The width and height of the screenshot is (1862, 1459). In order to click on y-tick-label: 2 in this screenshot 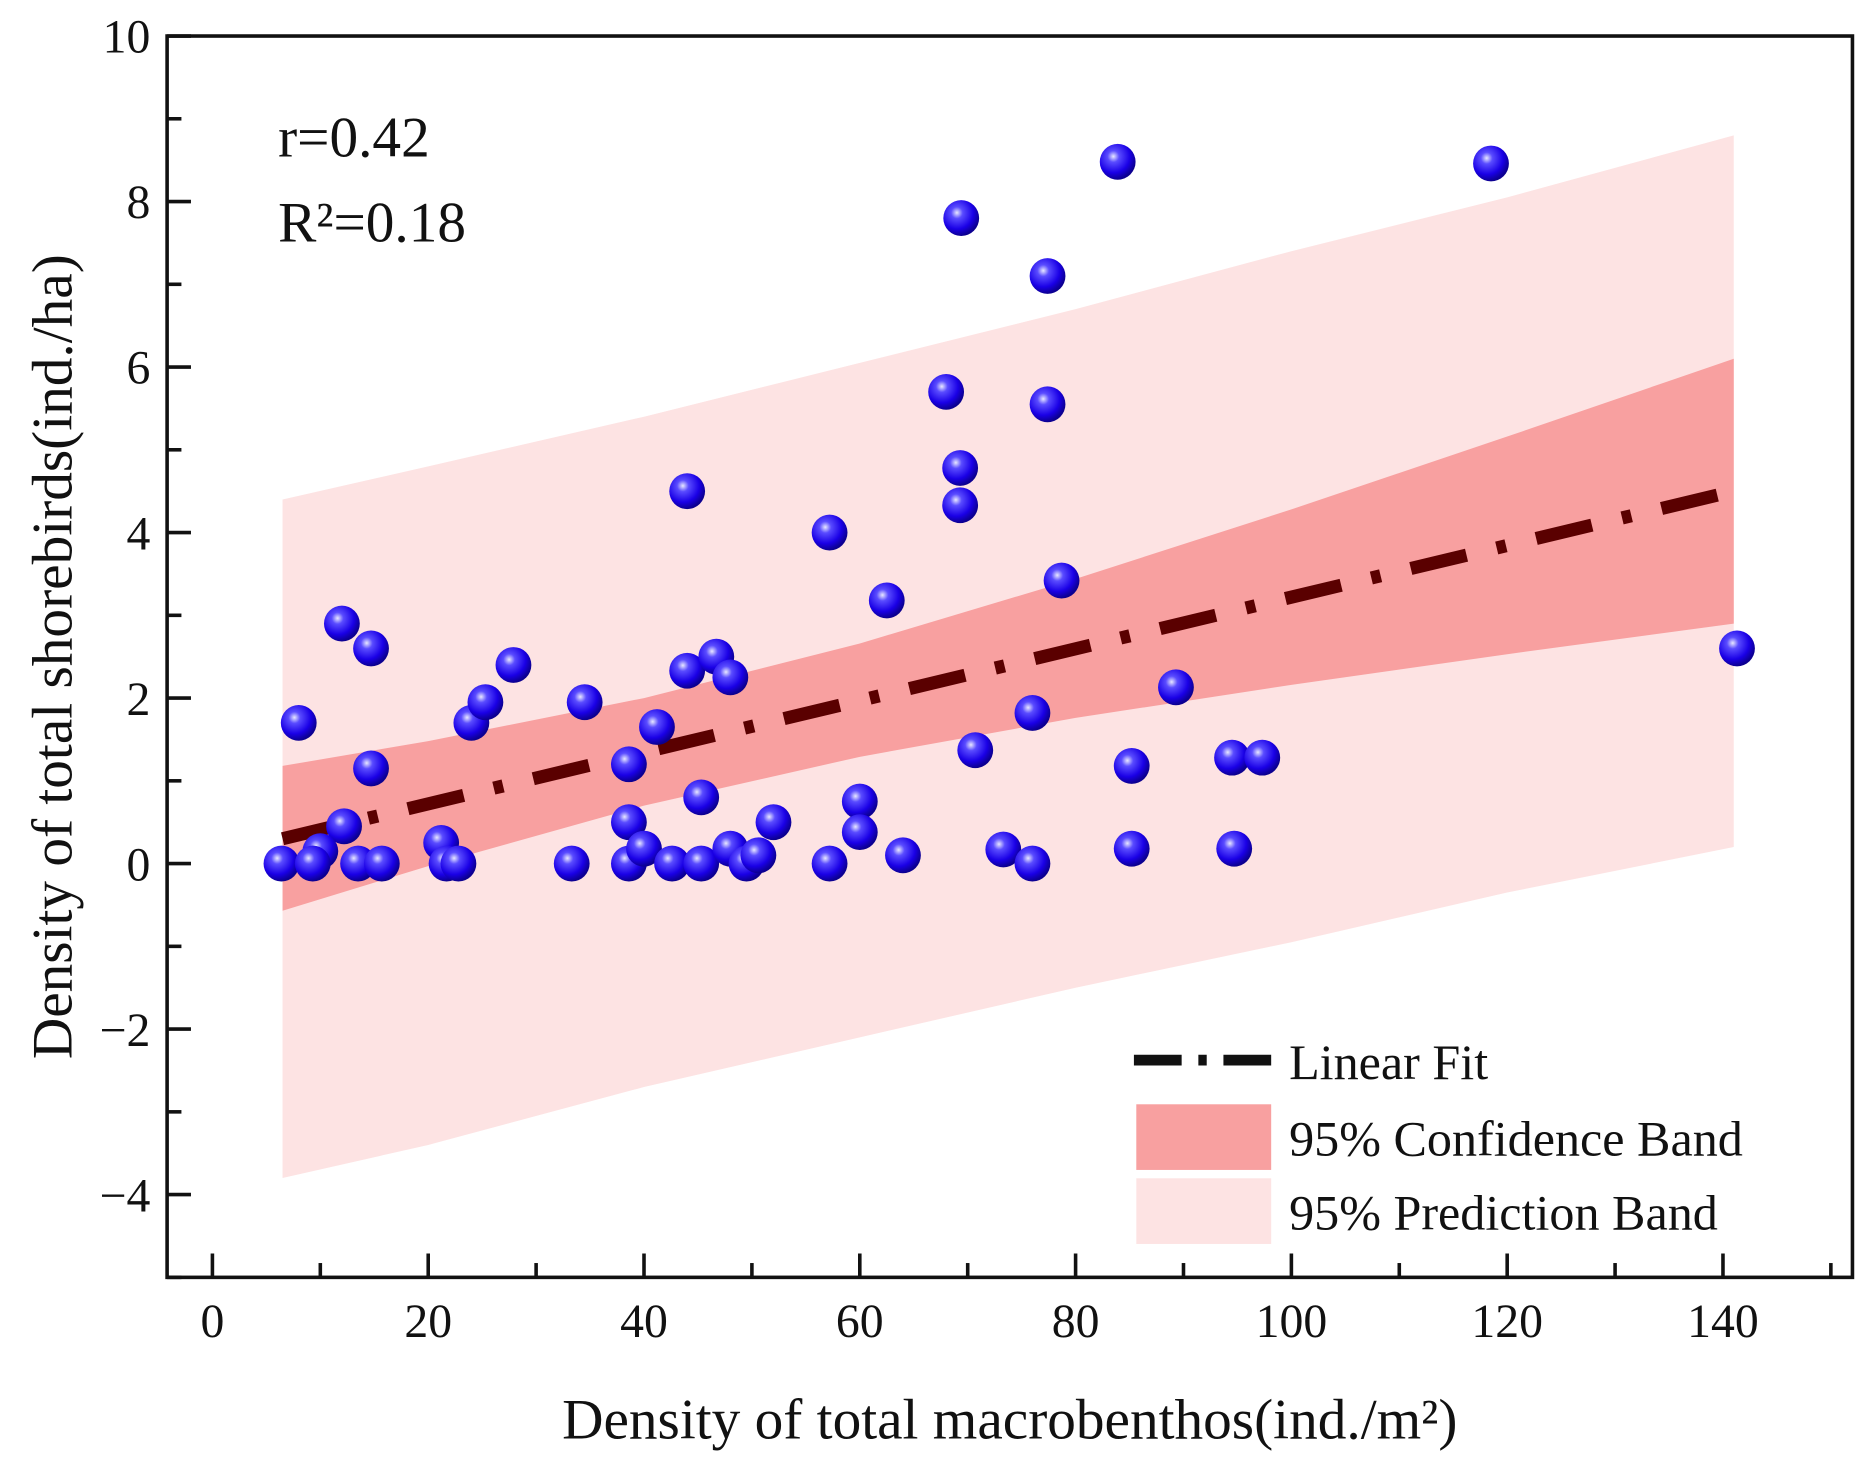, I will do `click(139, 699)`.